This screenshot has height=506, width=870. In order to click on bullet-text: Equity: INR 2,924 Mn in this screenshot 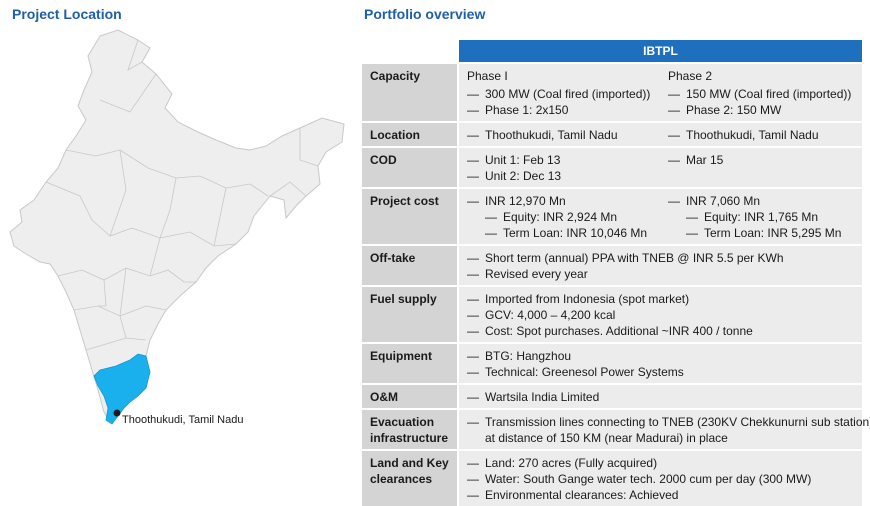, I will do `click(560, 217)`.